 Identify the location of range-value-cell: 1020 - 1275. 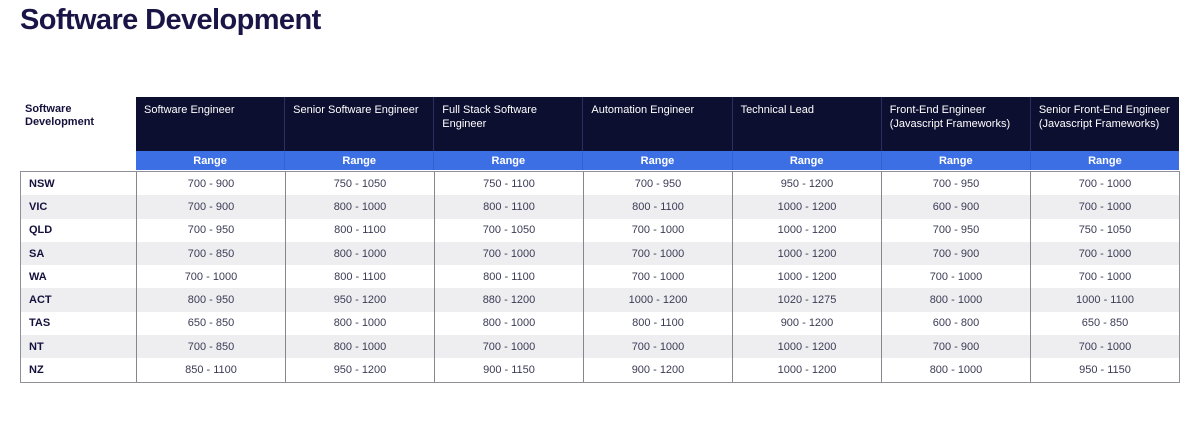
(806, 300).